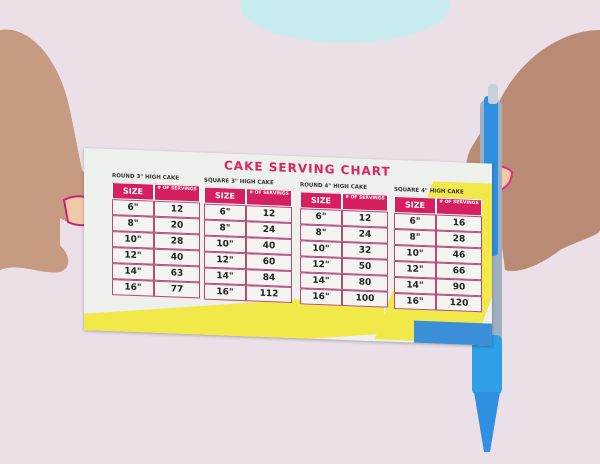 Image resolution: width=600 pixels, height=464 pixels. I want to click on pen-tip, so click(487, 422).